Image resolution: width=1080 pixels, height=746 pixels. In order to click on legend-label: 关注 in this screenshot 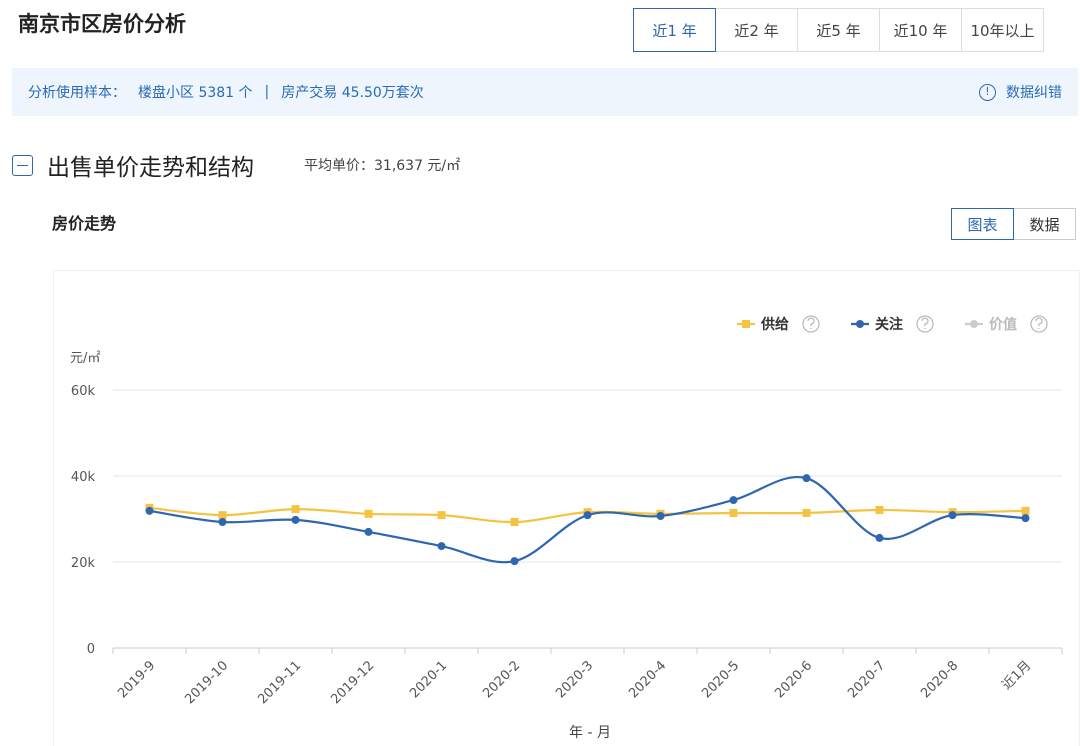, I will do `click(889, 324)`.